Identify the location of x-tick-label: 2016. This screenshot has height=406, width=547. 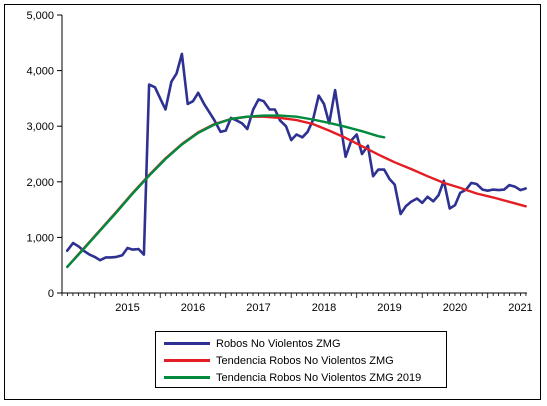
(193, 308).